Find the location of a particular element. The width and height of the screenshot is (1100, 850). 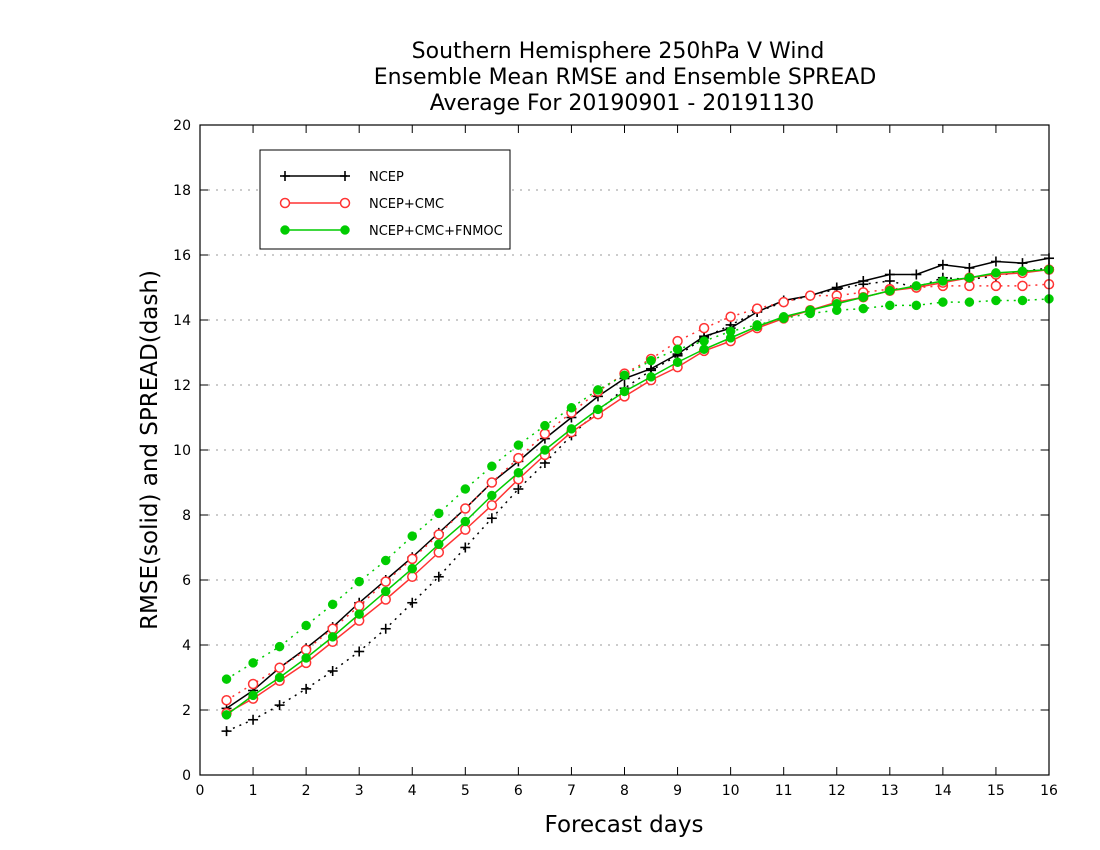

x-tick-label: 15 is located at coordinates (996, 791).